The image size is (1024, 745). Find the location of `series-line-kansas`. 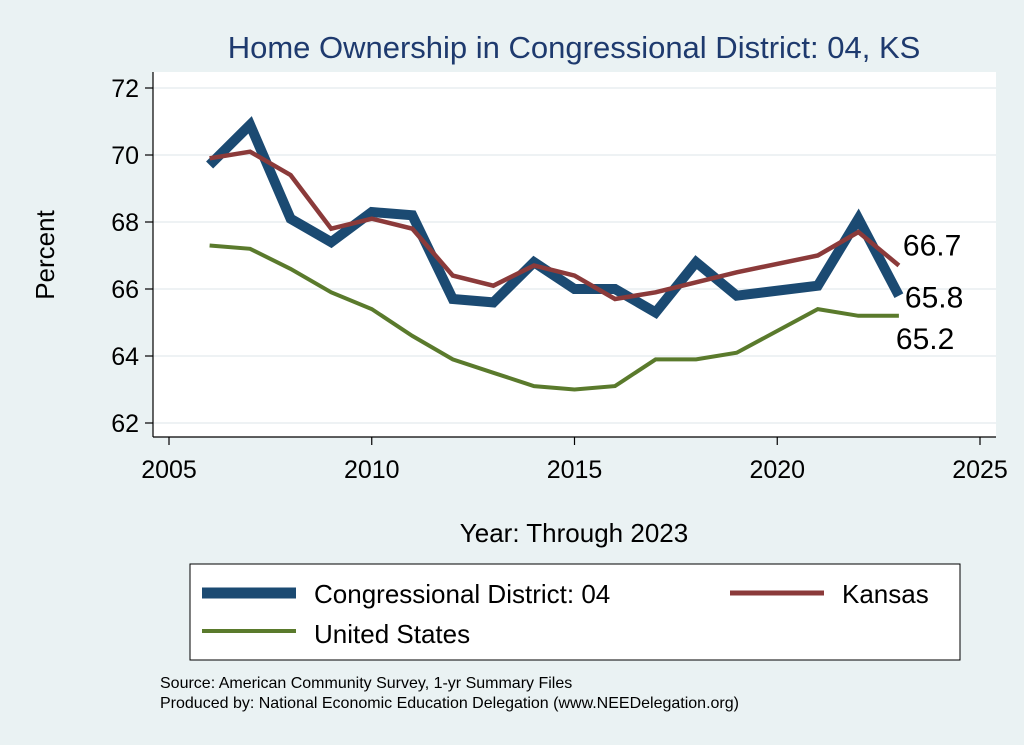

series-line-kansas is located at coordinates (555, 225).